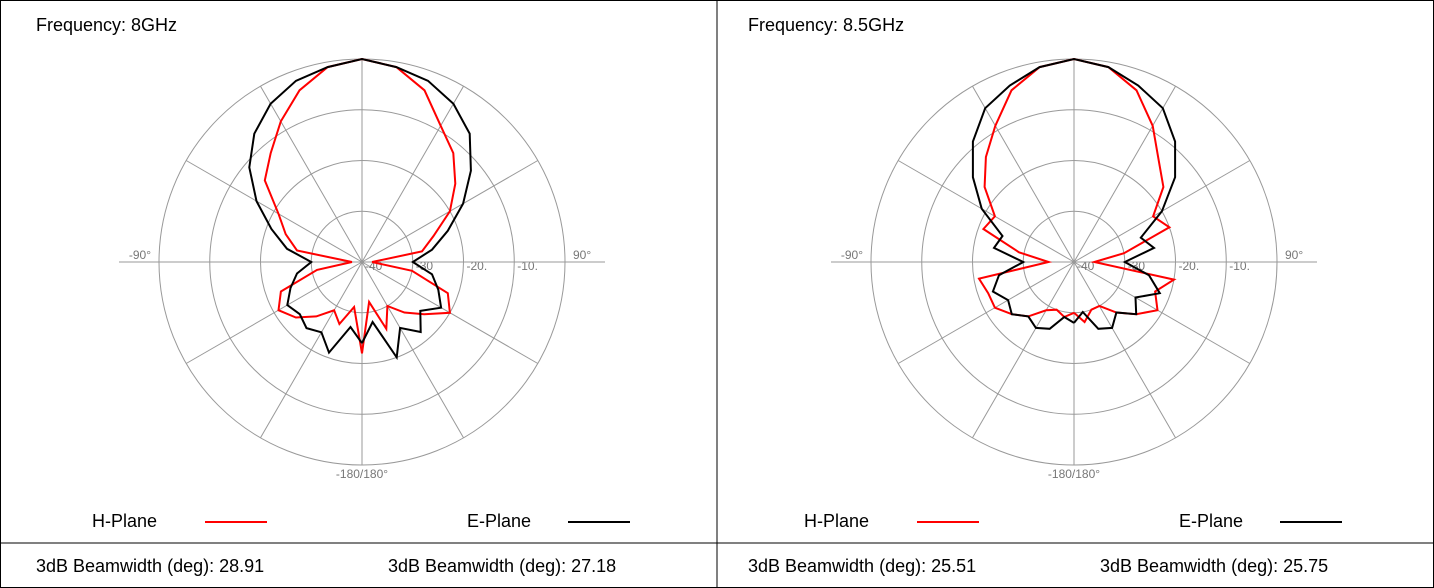  What do you see at coordinates (106, 25) in the screenshot?
I see `chart-title: Frequency: 8GHz` at bounding box center [106, 25].